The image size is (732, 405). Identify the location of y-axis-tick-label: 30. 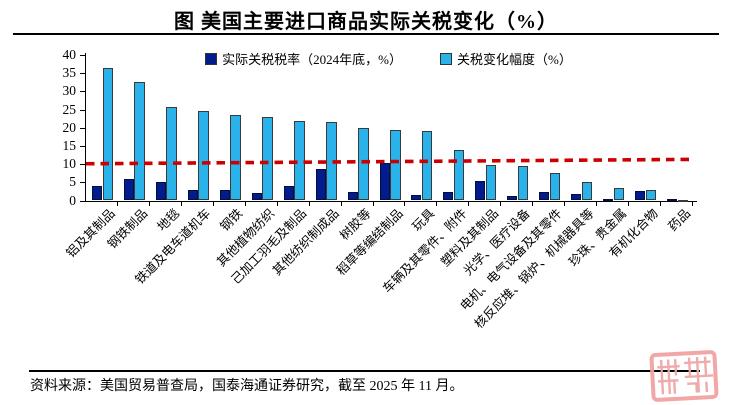
(69, 91).